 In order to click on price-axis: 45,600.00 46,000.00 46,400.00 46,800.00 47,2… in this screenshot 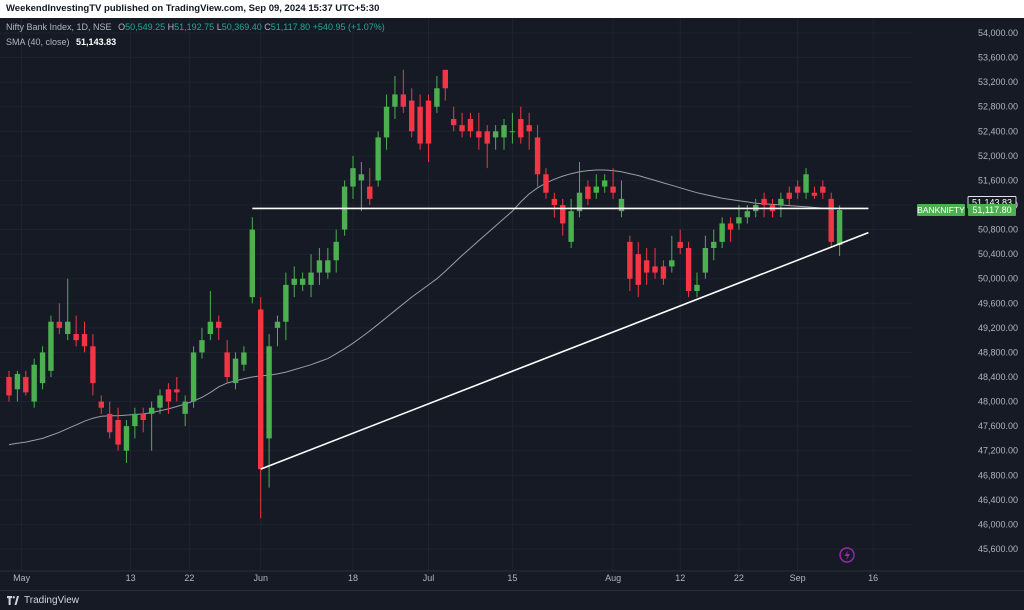, I will do `click(998, 291)`.